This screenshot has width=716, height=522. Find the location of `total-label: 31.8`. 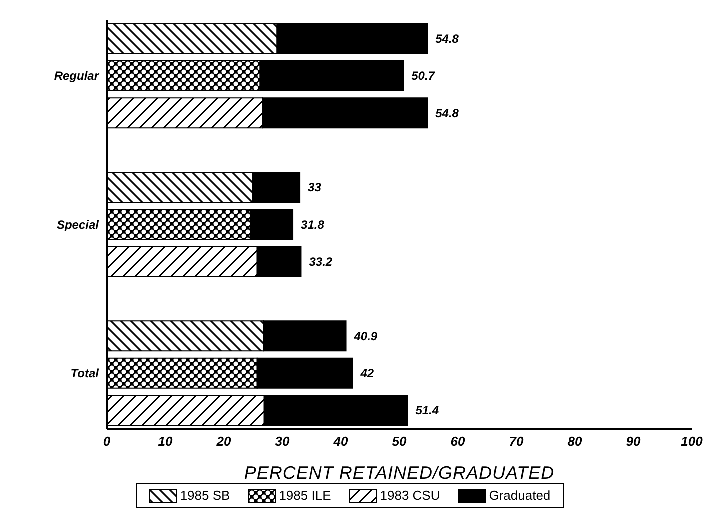

total-label: 31.8 is located at coordinates (313, 225).